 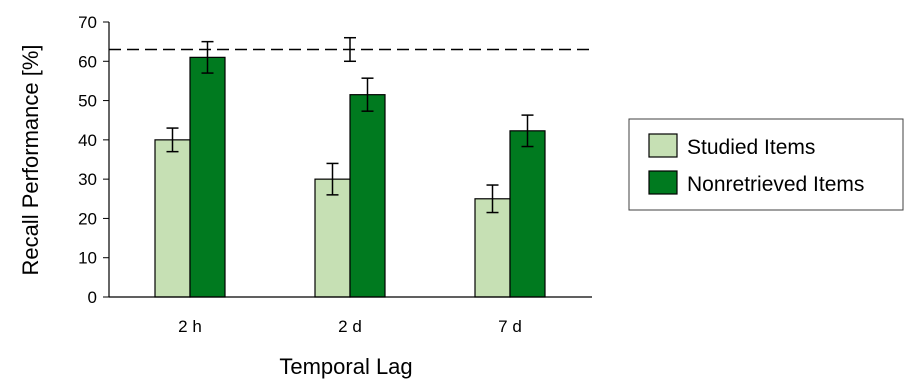 What do you see at coordinates (87, 140) in the screenshot?
I see `y-tick-label: 40` at bounding box center [87, 140].